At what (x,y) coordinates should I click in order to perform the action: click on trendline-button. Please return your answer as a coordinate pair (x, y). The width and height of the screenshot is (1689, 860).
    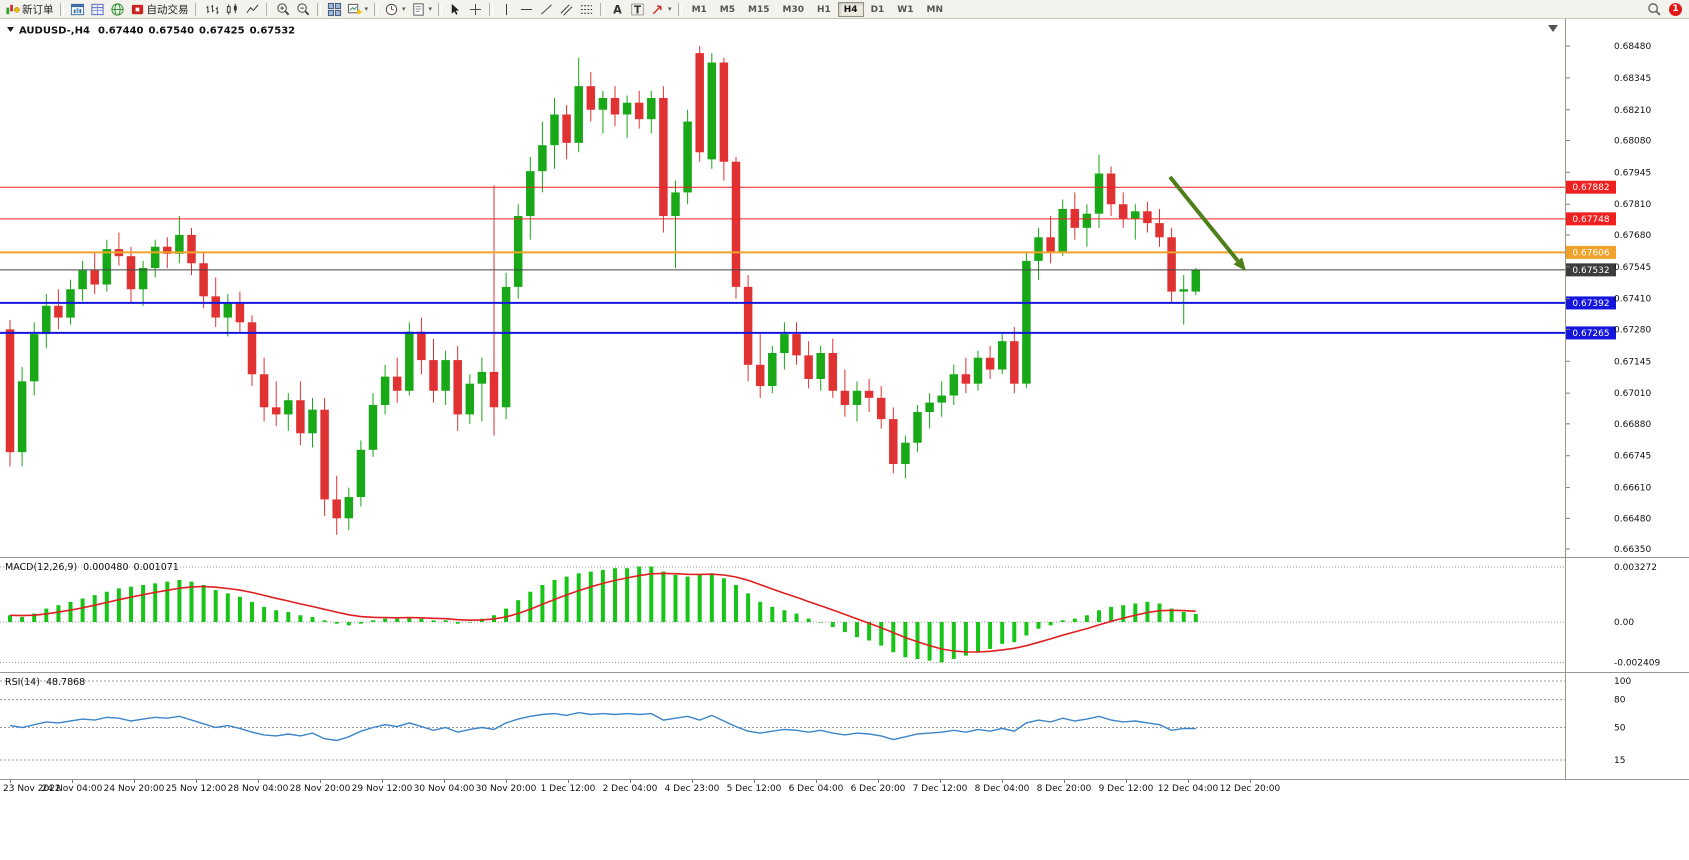
    Looking at the image, I should click on (546, 9).